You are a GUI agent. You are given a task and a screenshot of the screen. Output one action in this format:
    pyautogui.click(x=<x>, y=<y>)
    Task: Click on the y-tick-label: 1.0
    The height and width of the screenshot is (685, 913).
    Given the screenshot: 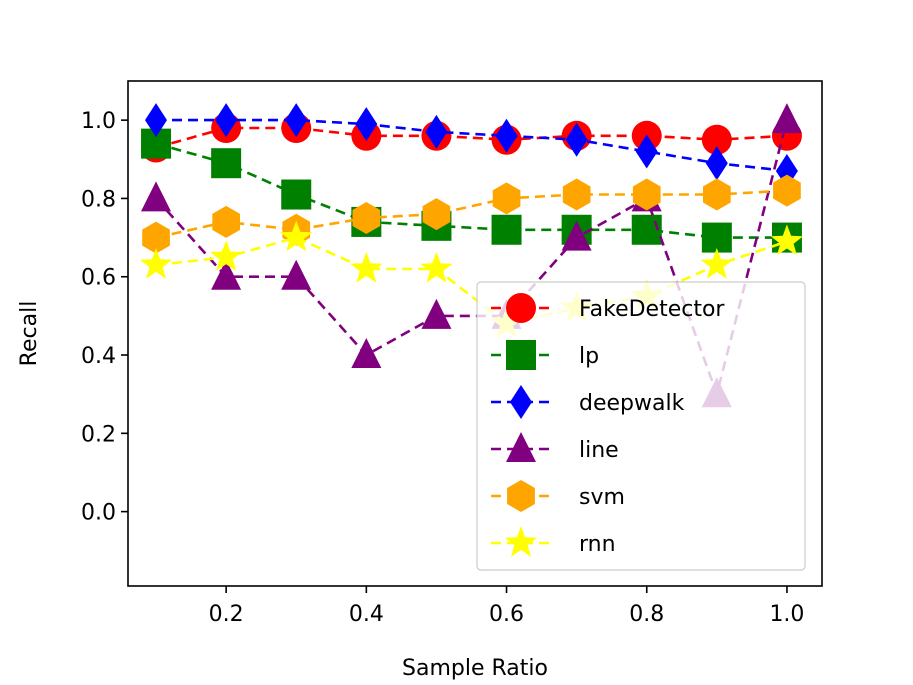 What is the action you would take?
    pyautogui.click(x=98, y=121)
    